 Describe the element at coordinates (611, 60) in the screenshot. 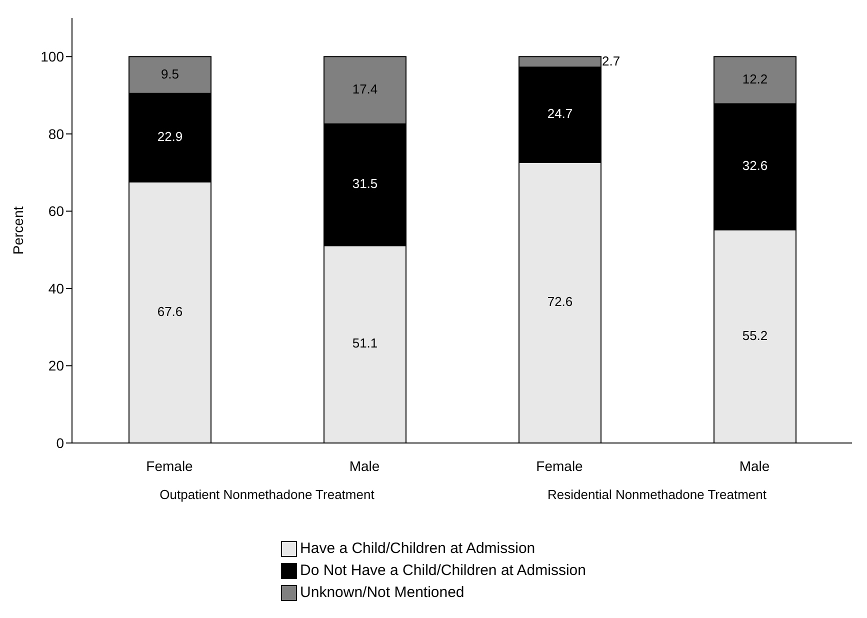

I see `data-label: 2.7` at that location.